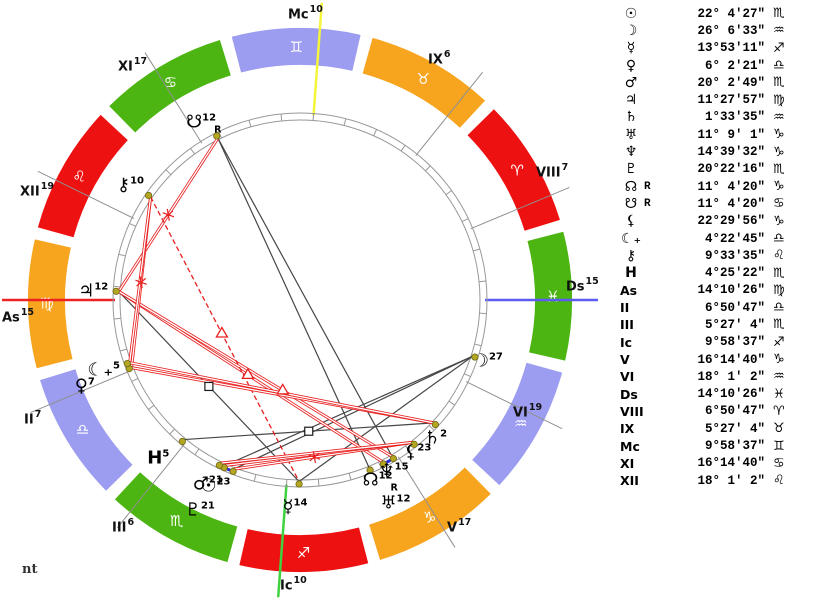  Describe the element at coordinates (631, 186) in the screenshot. I see `nnode-icon: ☊` at that location.